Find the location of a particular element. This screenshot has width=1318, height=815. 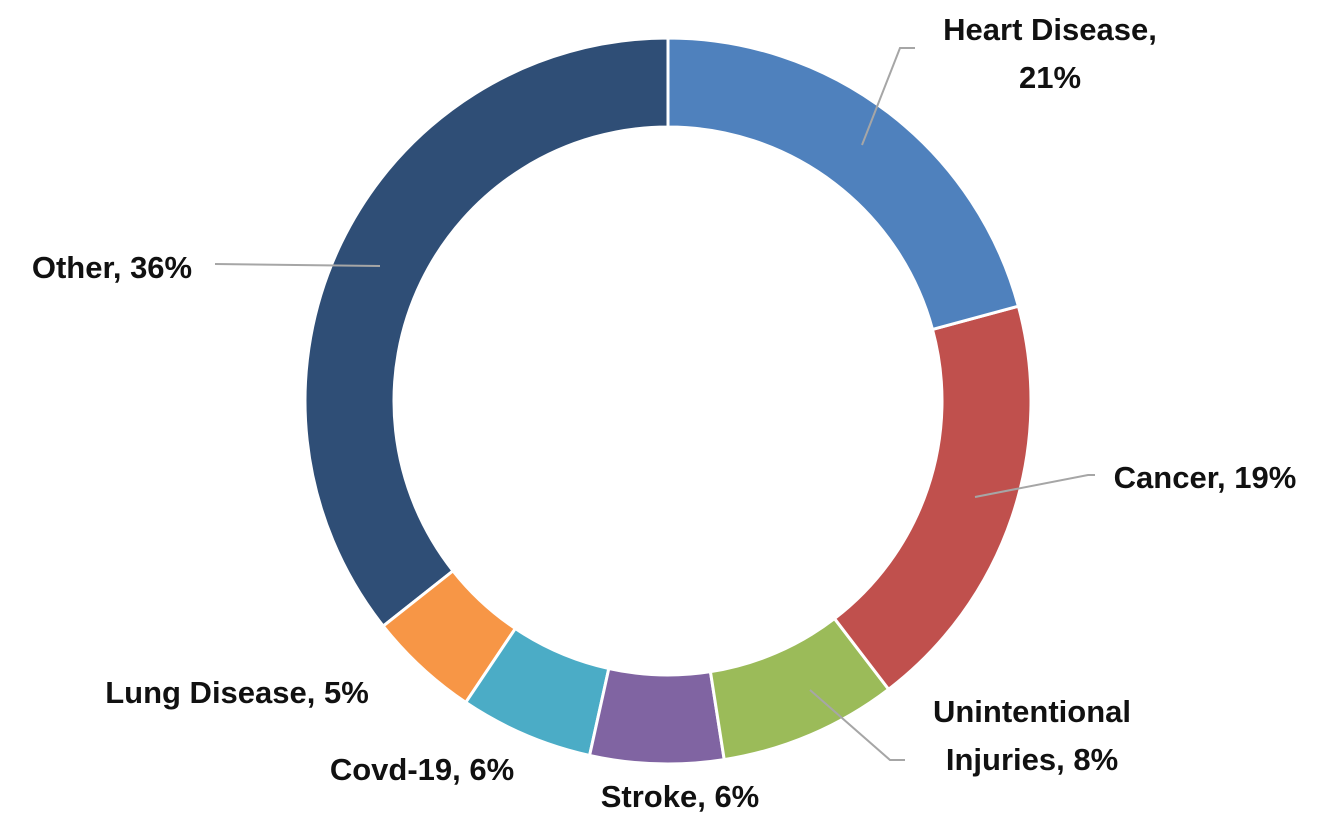

data-label: Unintentional Injuries, 8% is located at coordinates (1032, 735).